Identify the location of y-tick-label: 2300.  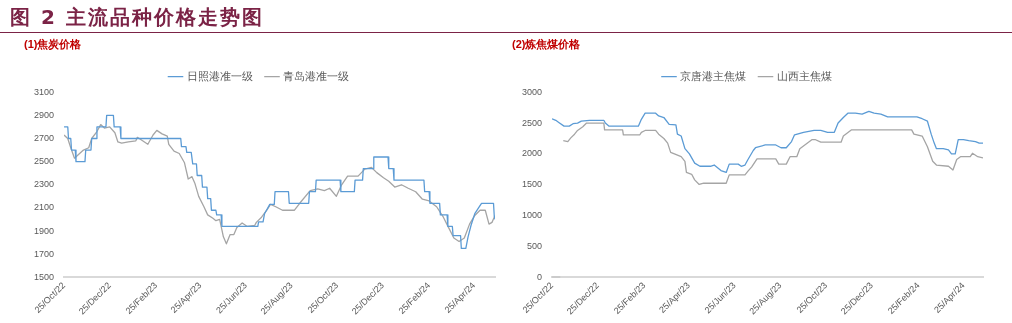
(44, 184).